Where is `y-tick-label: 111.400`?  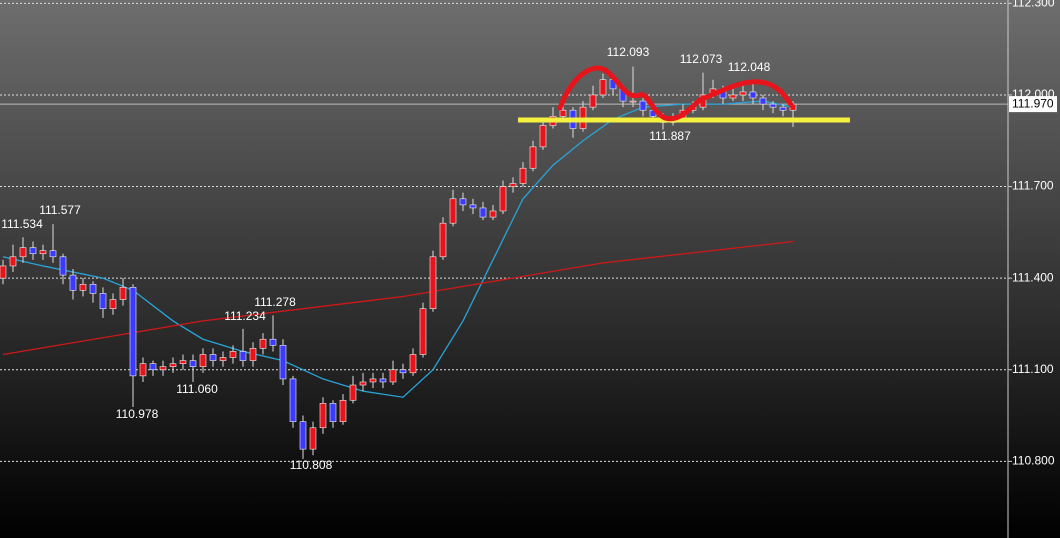 y-tick-label: 111.400 is located at coordinates (1033, 277).